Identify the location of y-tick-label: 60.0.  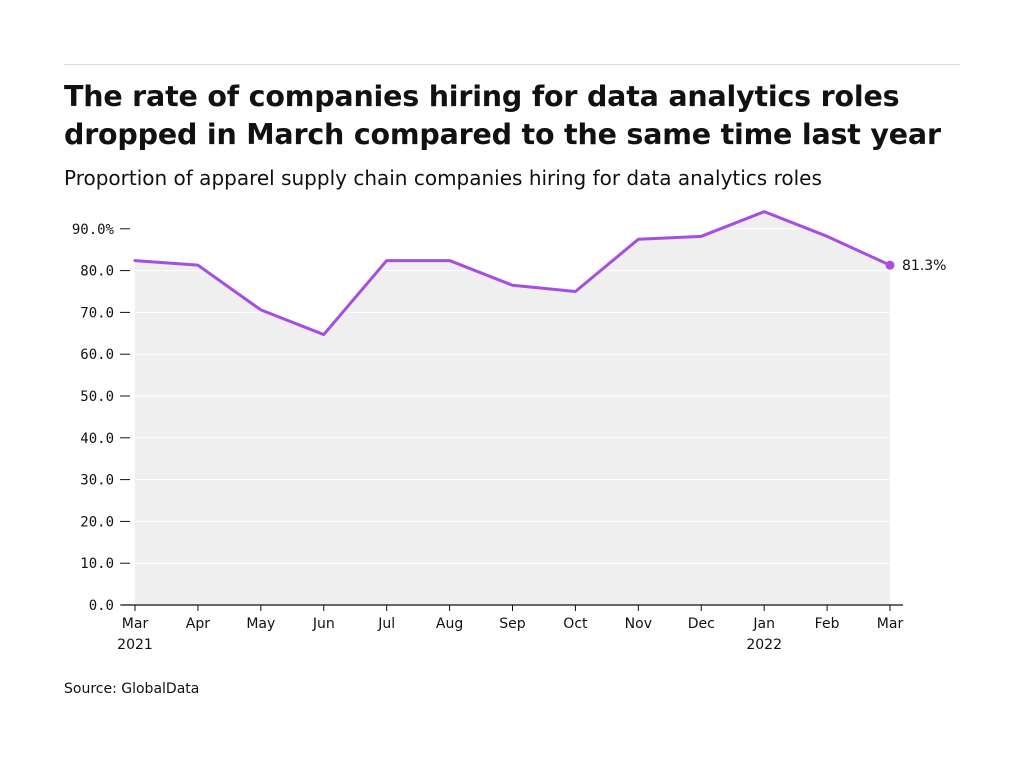
(97, 355).